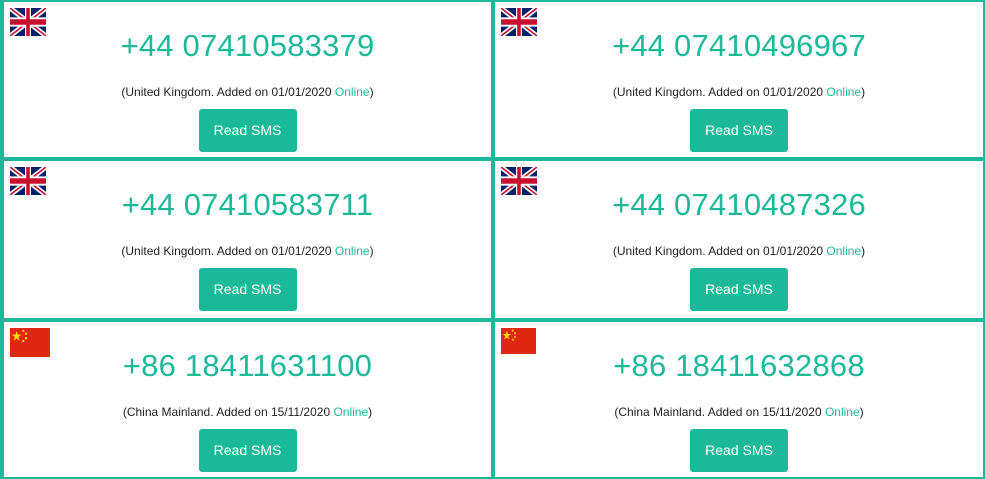 The image size is (985, 479). What do you see at coordinates (739, 365) in the screenshot?
I see `phone-number: +86 18411632868` at bounding box center [739, 365].